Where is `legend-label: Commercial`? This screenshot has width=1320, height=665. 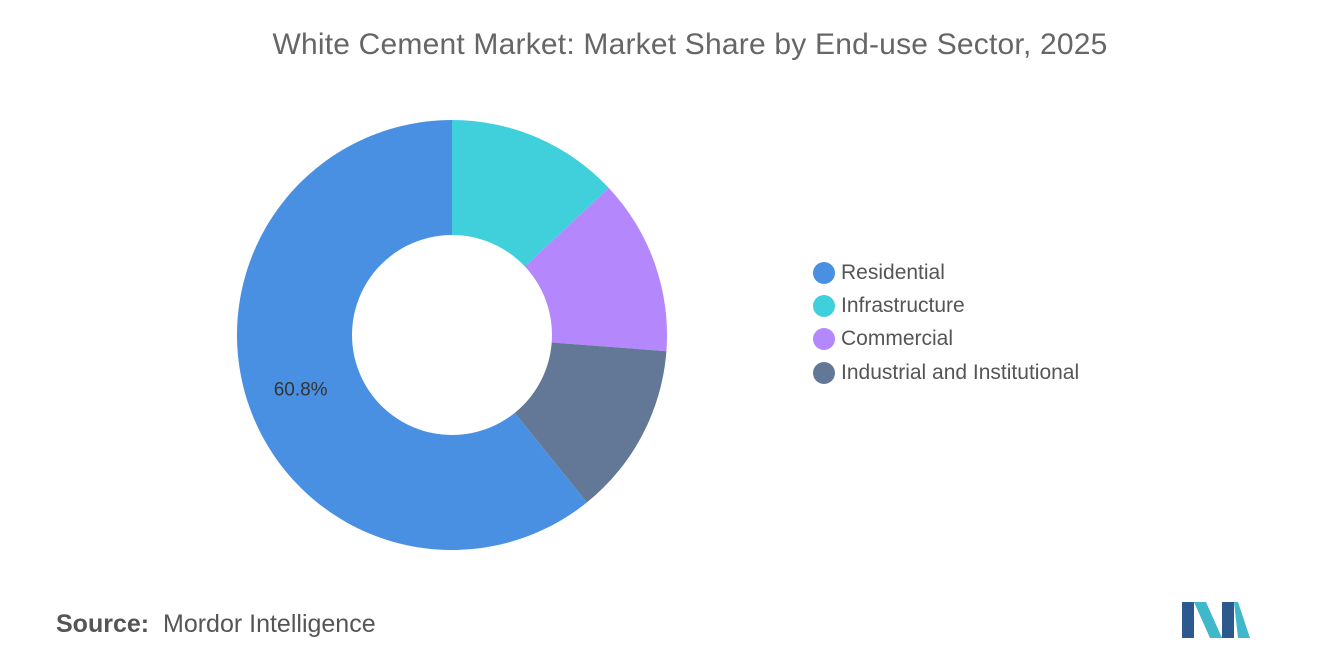 legend-label: Commercial is located at coordinates (897, 339).